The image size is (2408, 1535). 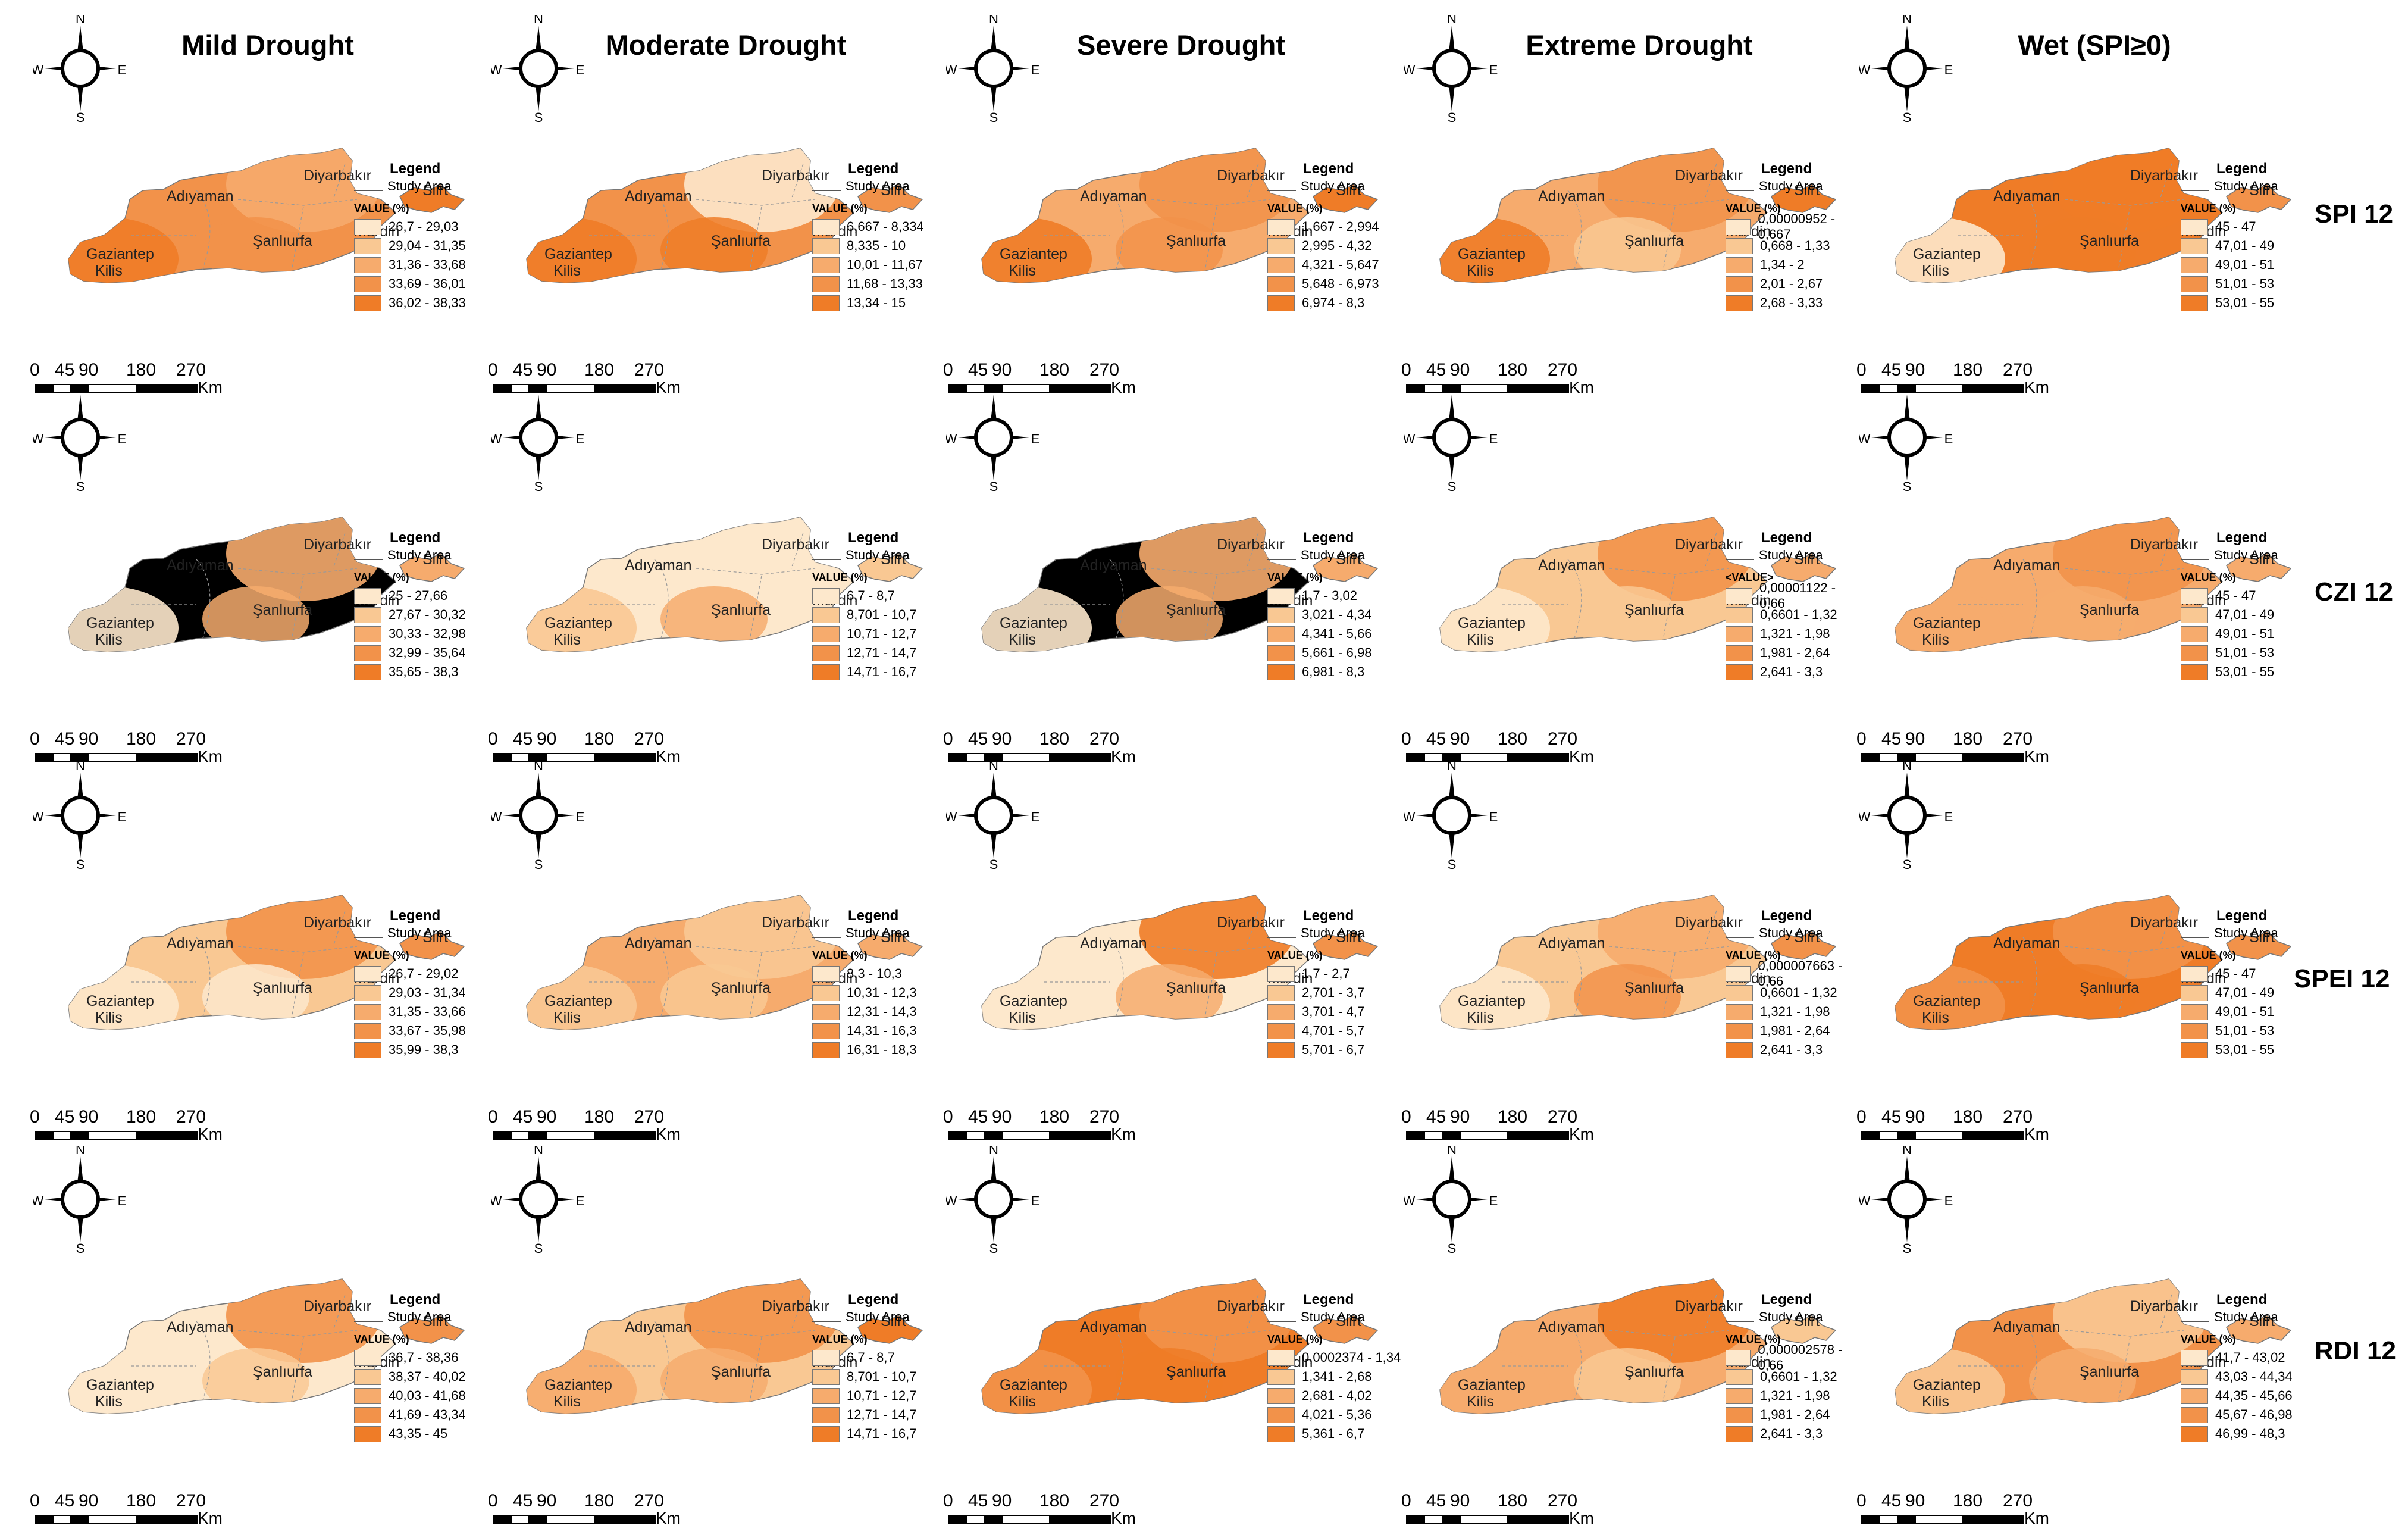 I want to click on legend-class: 41,7 - 43,02, so click(x=2249, y=1357).